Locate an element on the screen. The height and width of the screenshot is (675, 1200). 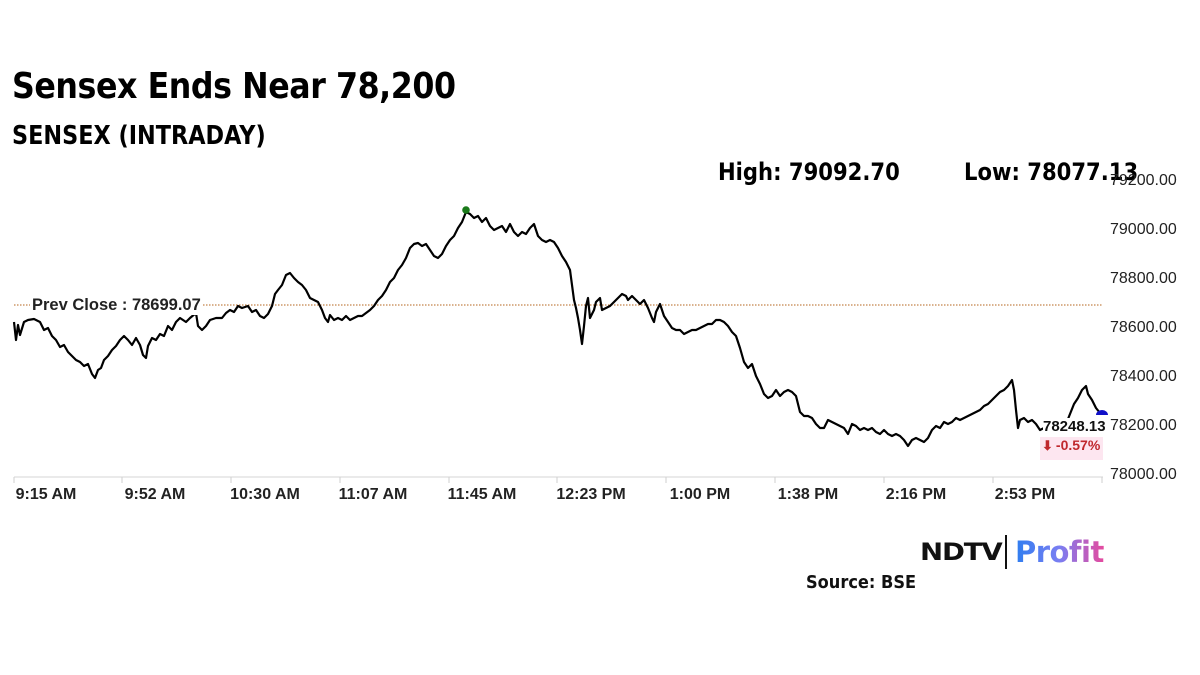
low-value-label: Low: 78077.13 is located at coordinates (1051, 172).